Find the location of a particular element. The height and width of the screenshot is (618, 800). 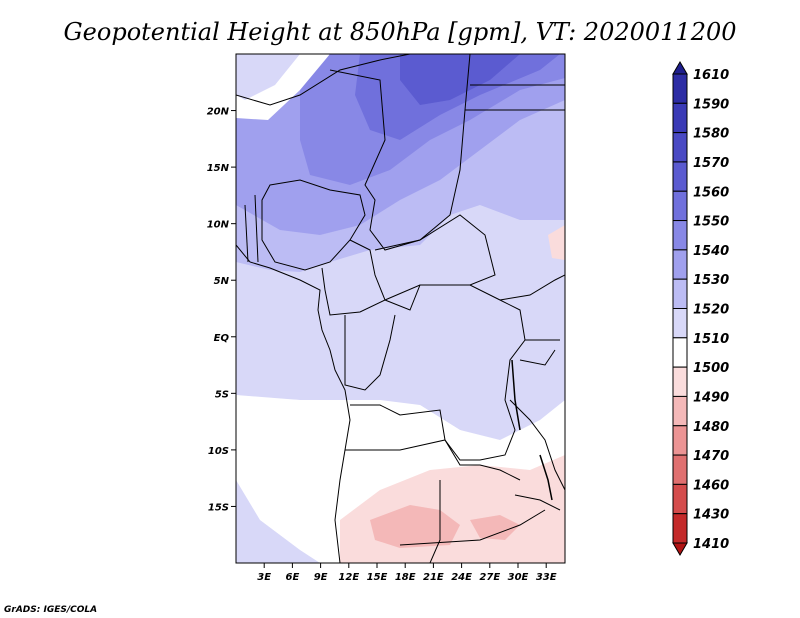

colorbar-label: 1500 is located at coordinates (711, 368).